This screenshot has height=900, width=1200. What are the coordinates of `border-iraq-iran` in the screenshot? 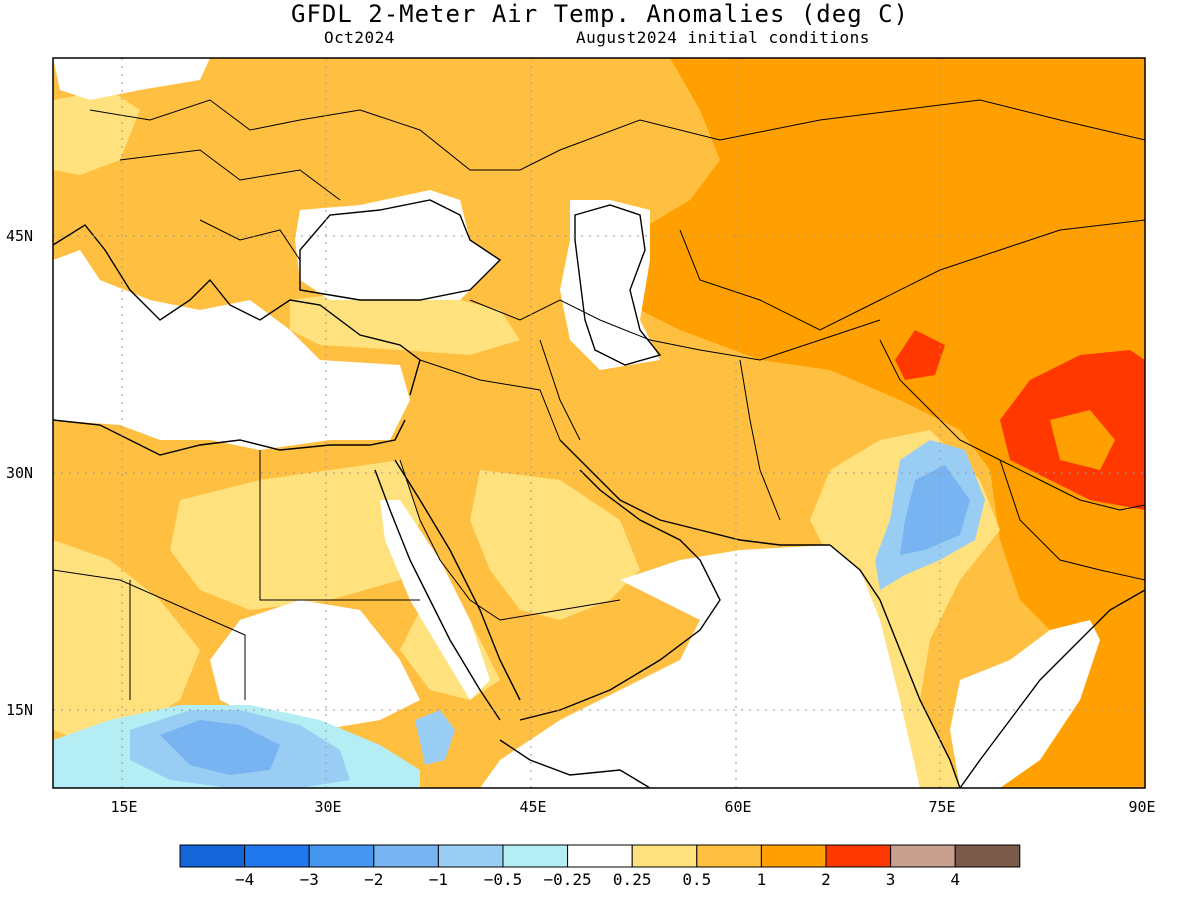 It's located at (560, 390).